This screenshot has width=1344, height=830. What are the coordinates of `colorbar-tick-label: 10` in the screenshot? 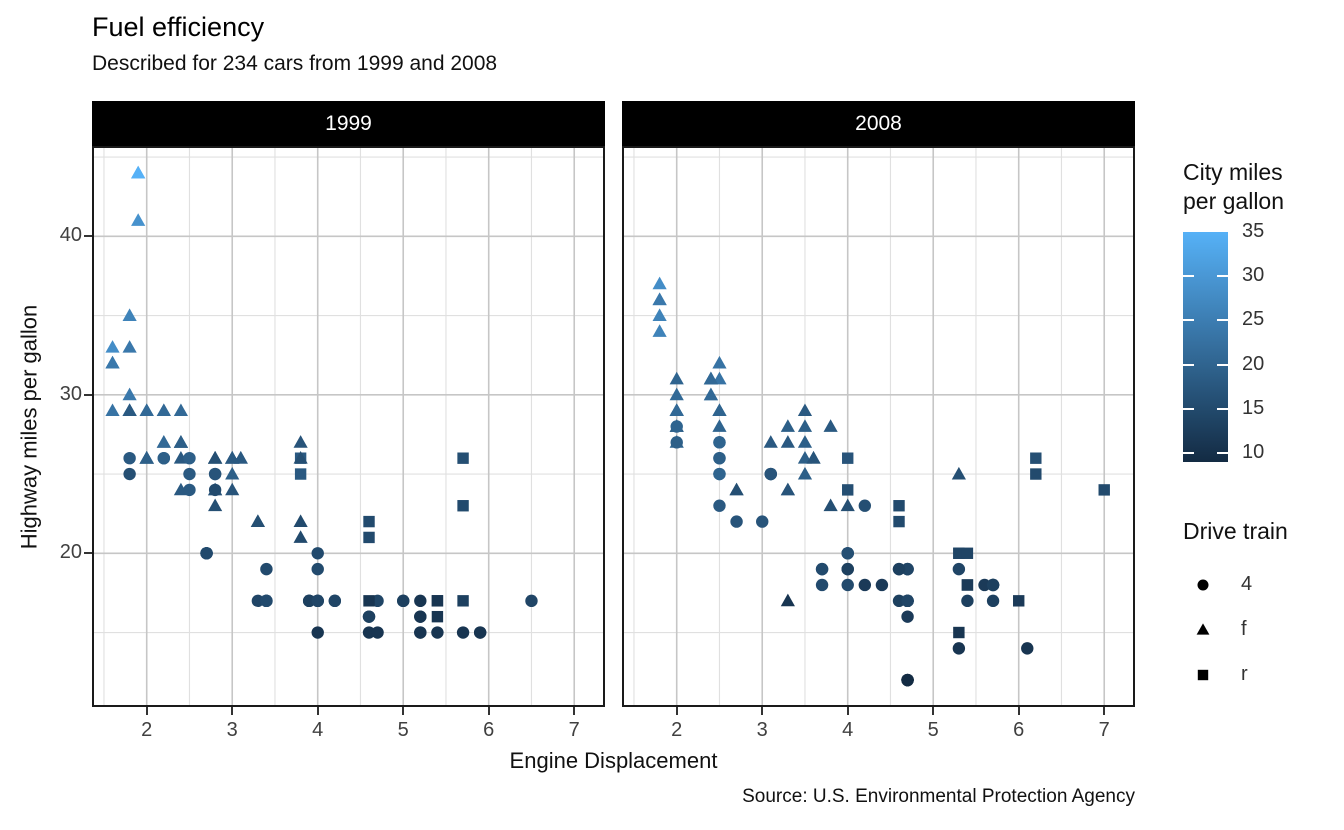 It's located at (1253, 452).